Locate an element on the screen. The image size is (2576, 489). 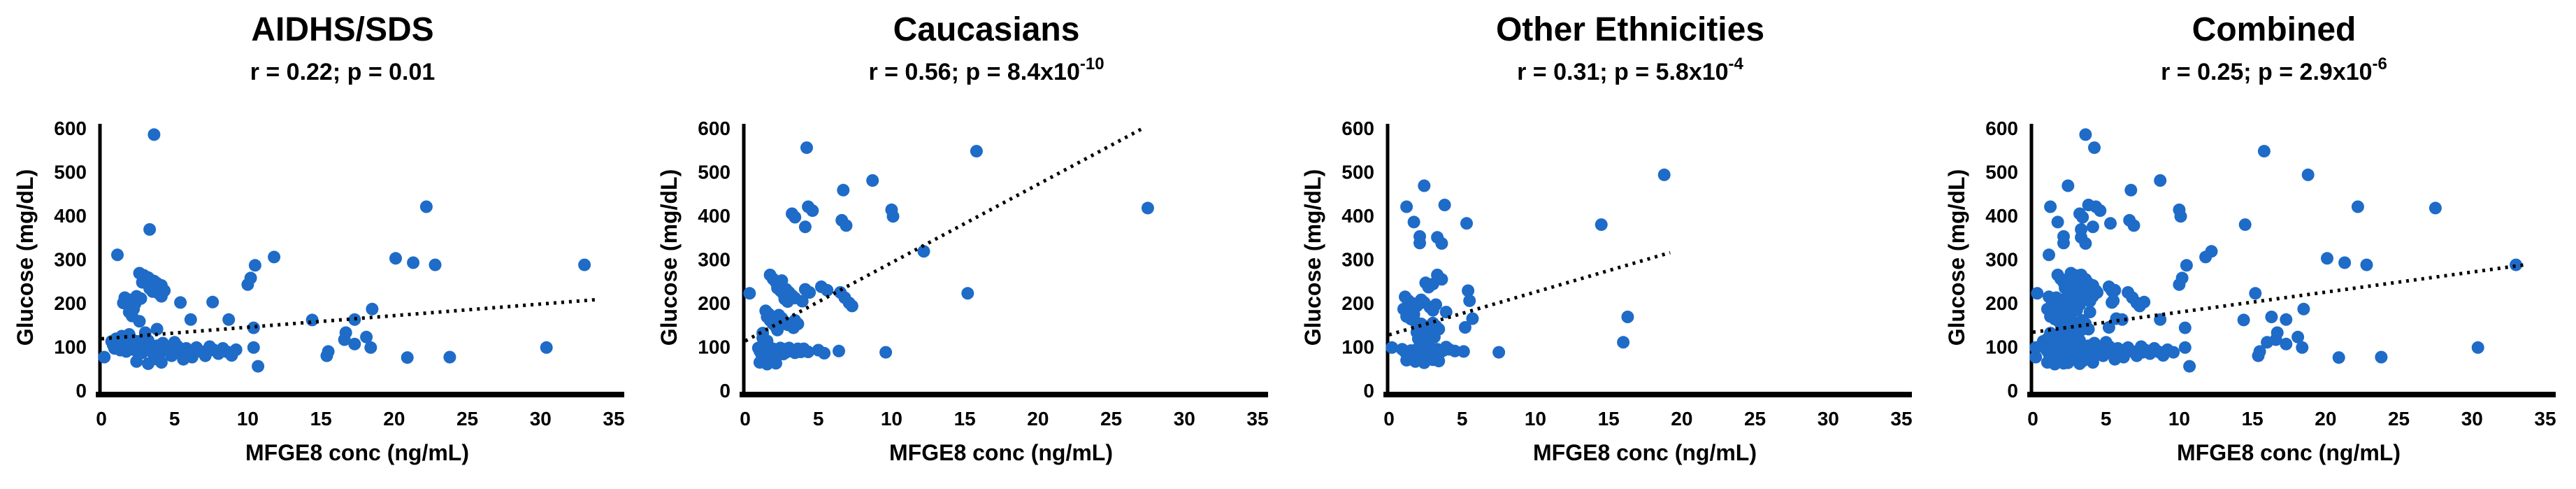
panel-subtitle: r = 0.56; p = 8.4x10-10 is located at coordinates (986, 70).